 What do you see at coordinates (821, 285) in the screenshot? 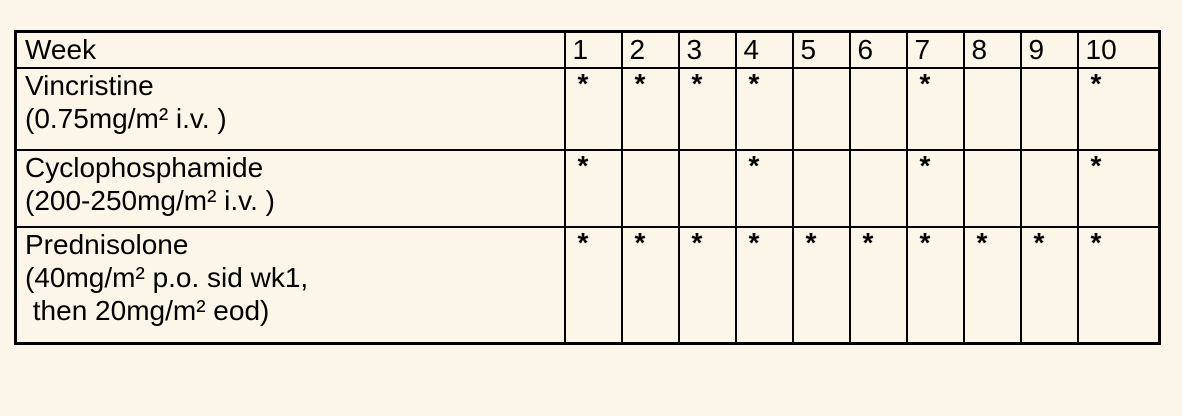
I see `mark-week-5: *` at bounding box center [821, 285].